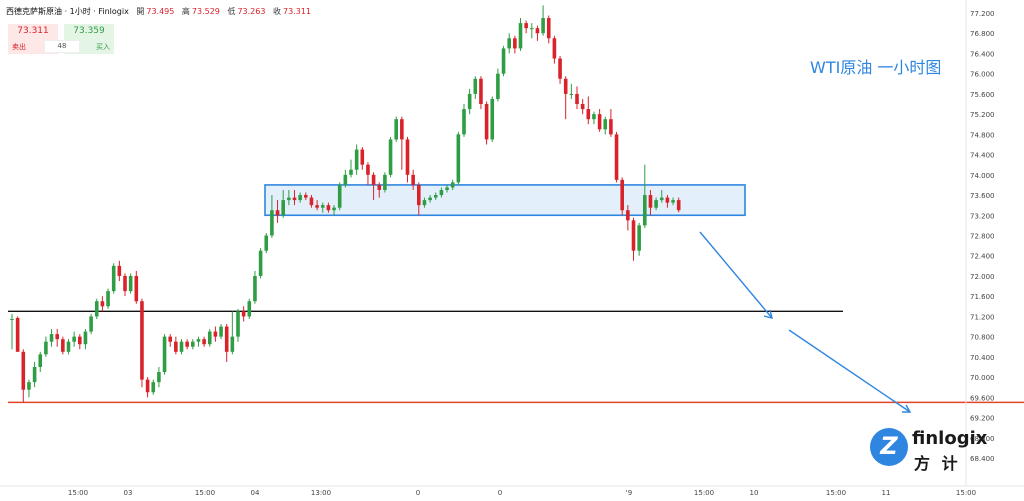 The width and height of the screenshot is (1024, 501). What do you see at coordinates (231, 11) in the screenshot?
I see `low-label: 低` at bounding box center [231, 11].